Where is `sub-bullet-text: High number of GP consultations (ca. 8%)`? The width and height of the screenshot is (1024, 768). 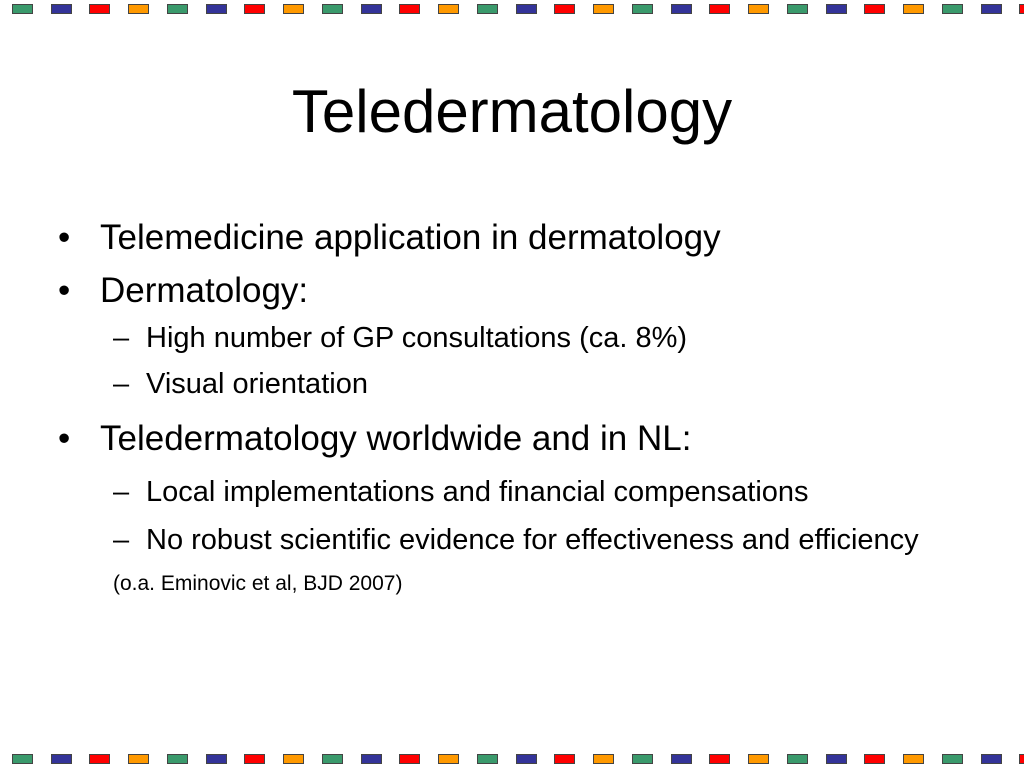
sub-bullet-text: High number of GP consultations (ca. 8%) is located at coordinates (417, 338).